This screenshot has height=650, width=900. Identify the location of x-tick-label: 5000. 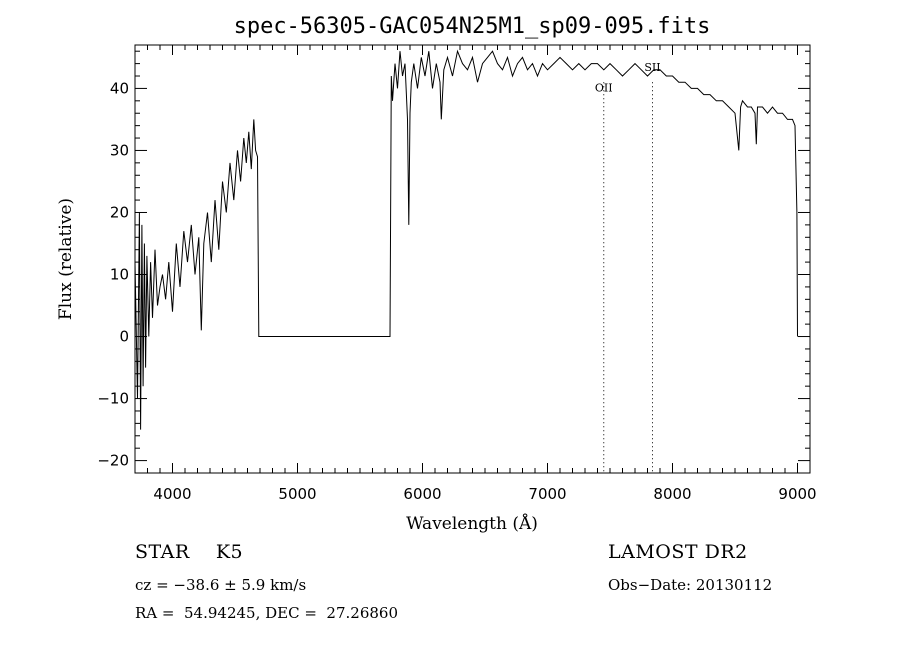
(297, 494).